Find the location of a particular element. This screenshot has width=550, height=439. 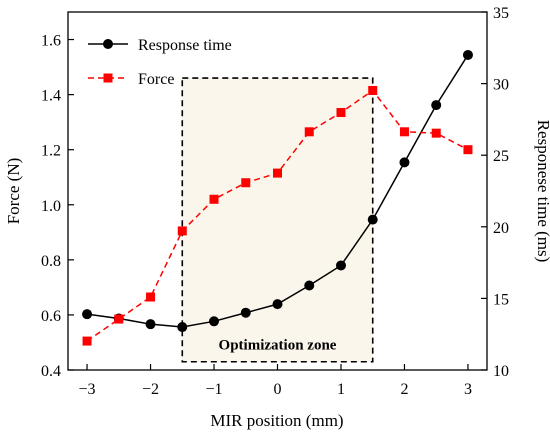

y-right-tick-label: 30 is located at coordinates (501, 85).